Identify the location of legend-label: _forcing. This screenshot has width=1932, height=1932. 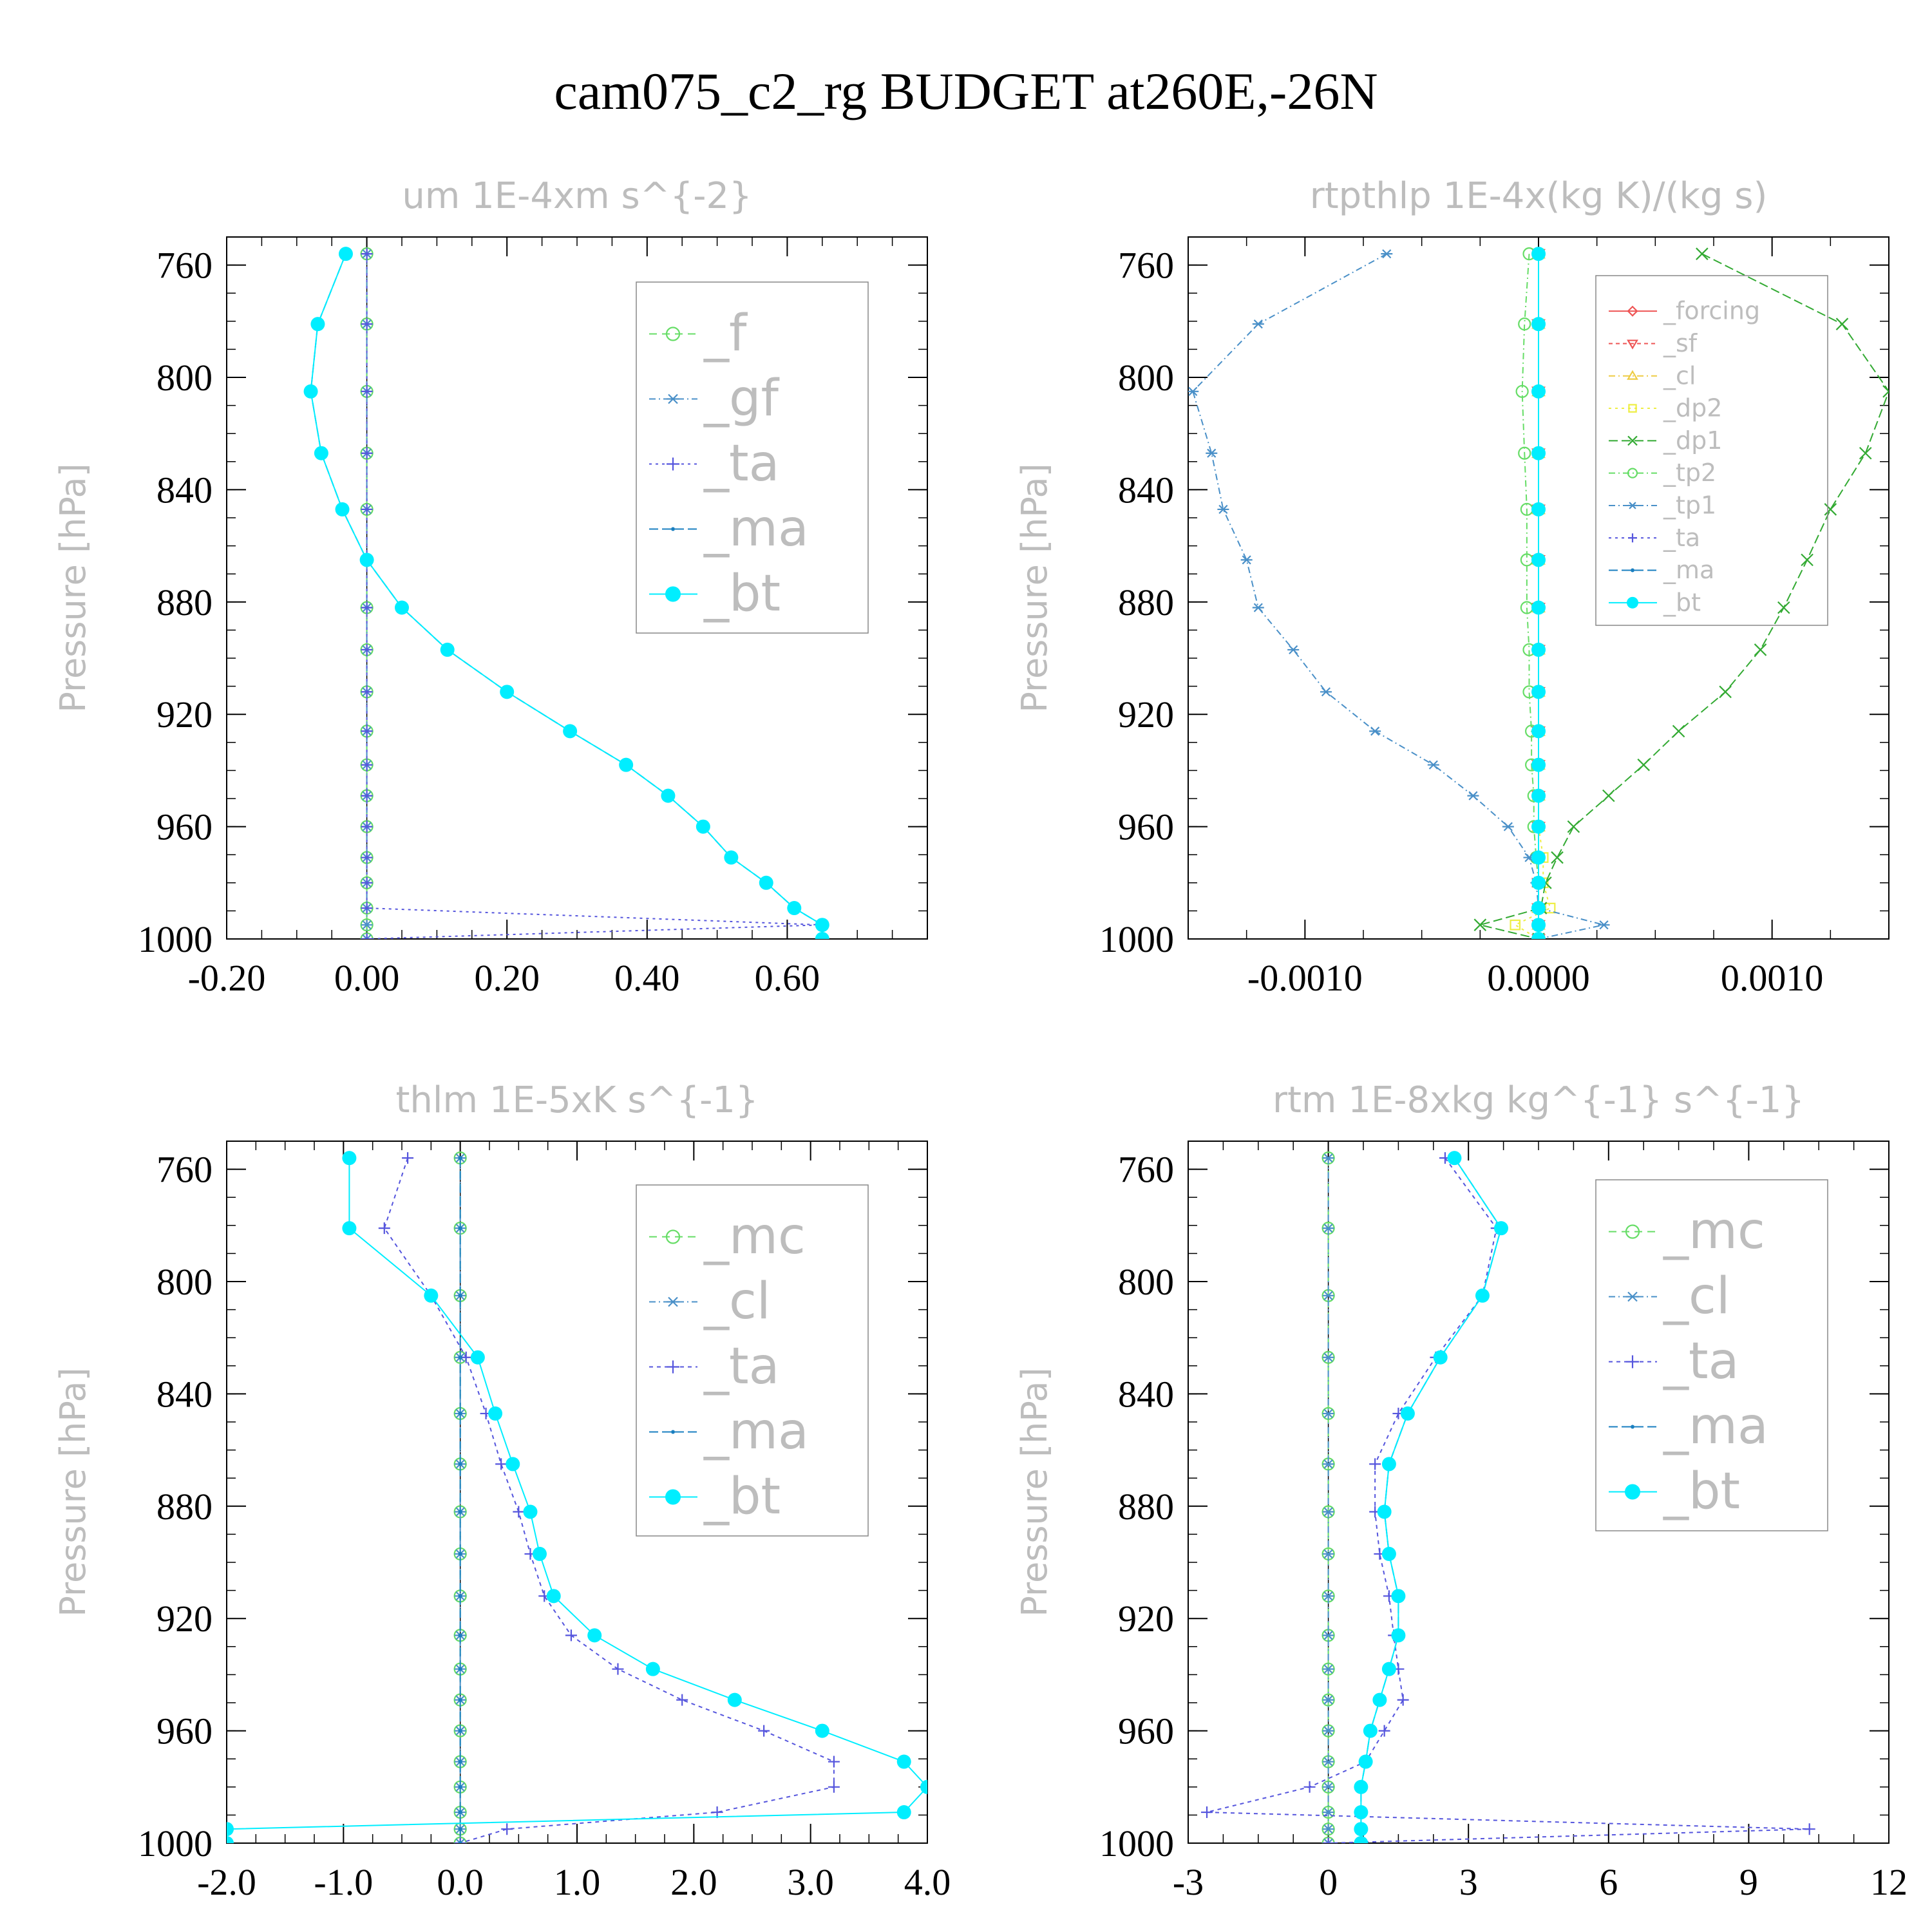
(1711, 311).